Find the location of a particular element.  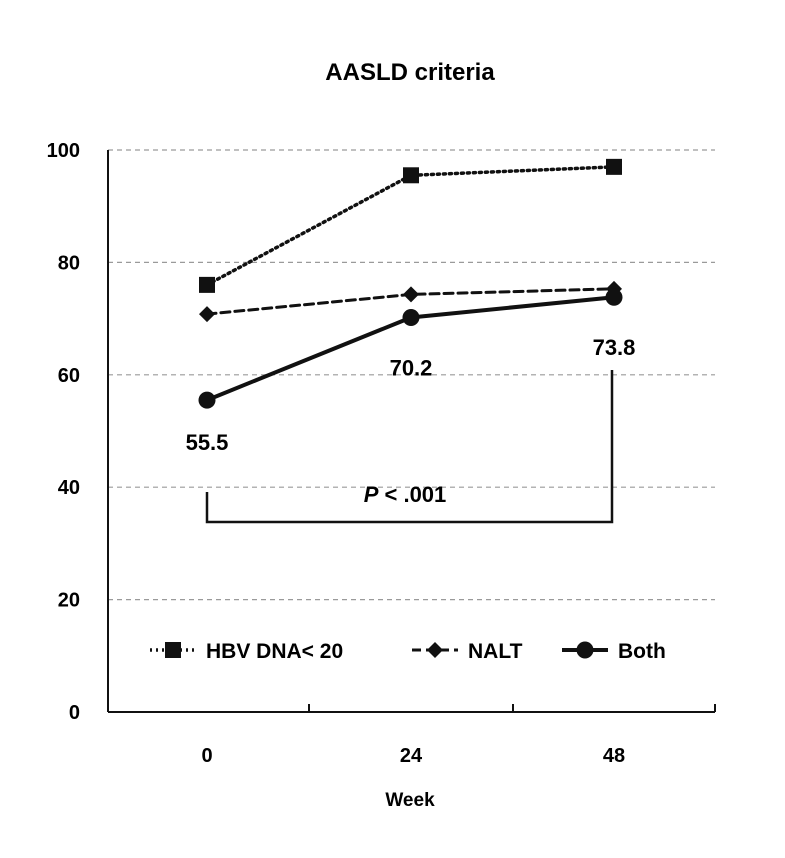

x-tick-label: 48 is located at coordinates (614, 756).